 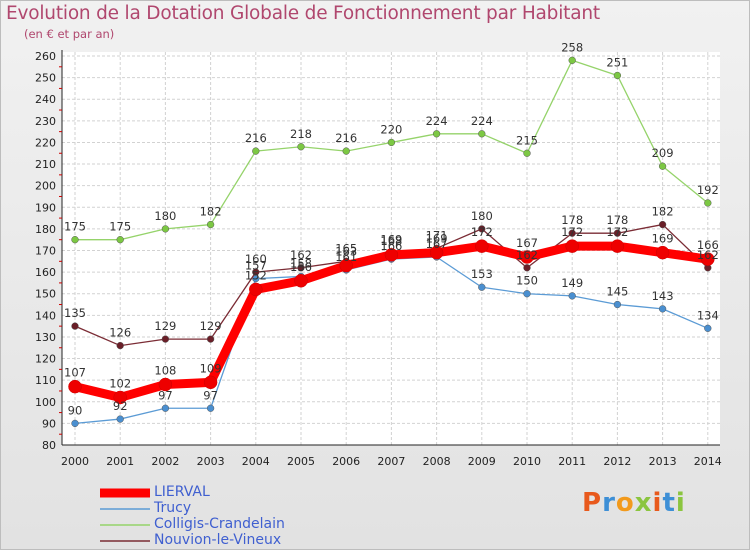 What do you see at coordinates (69, 34) in the screenshot?
I see `chart-subtitle: (en € et par an)` at bounding box center [69, 34].